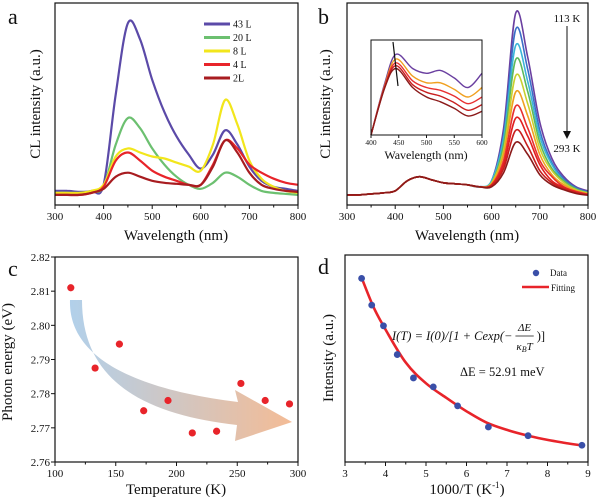 This screenshot has height=501, width=600. I want to click on equation-denominator: κBT, so click(524, 347).